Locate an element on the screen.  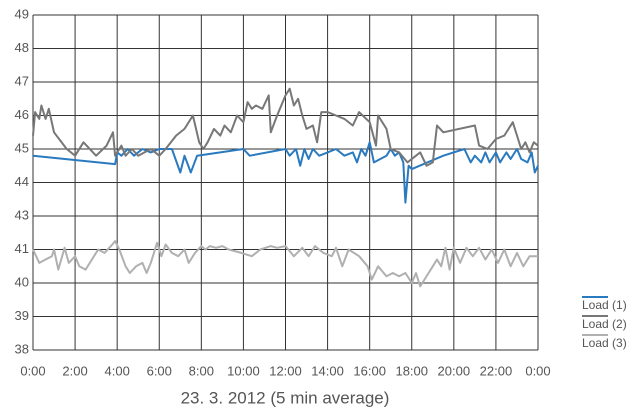
x-tick-label: 12:00 is located at coordinates (285, 370).